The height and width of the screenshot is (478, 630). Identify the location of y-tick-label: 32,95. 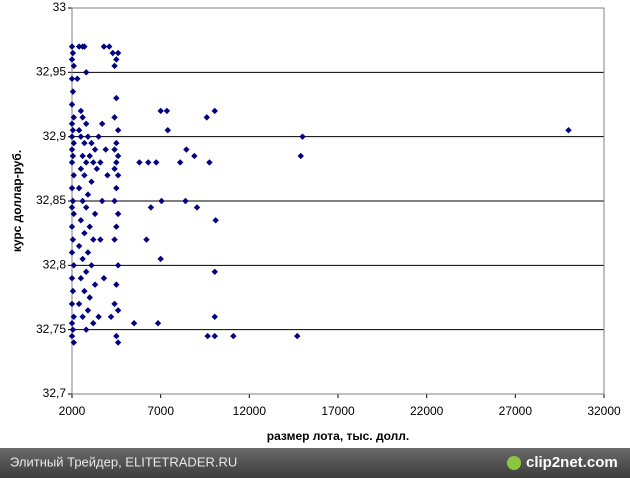
(51, 72).